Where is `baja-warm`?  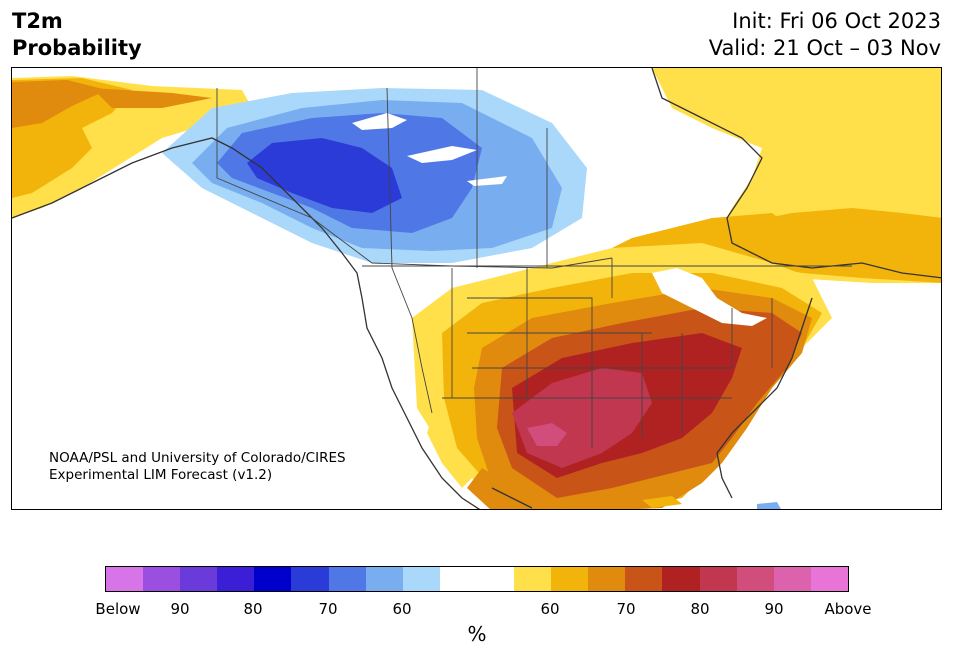 baja-warm is located at coordinates (449, 453).